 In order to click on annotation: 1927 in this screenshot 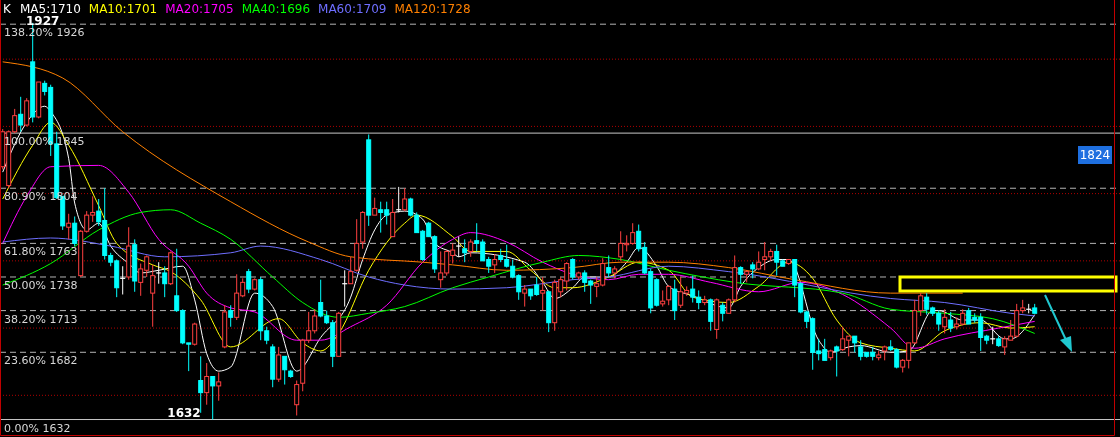, I will do `click(43, 20)`.